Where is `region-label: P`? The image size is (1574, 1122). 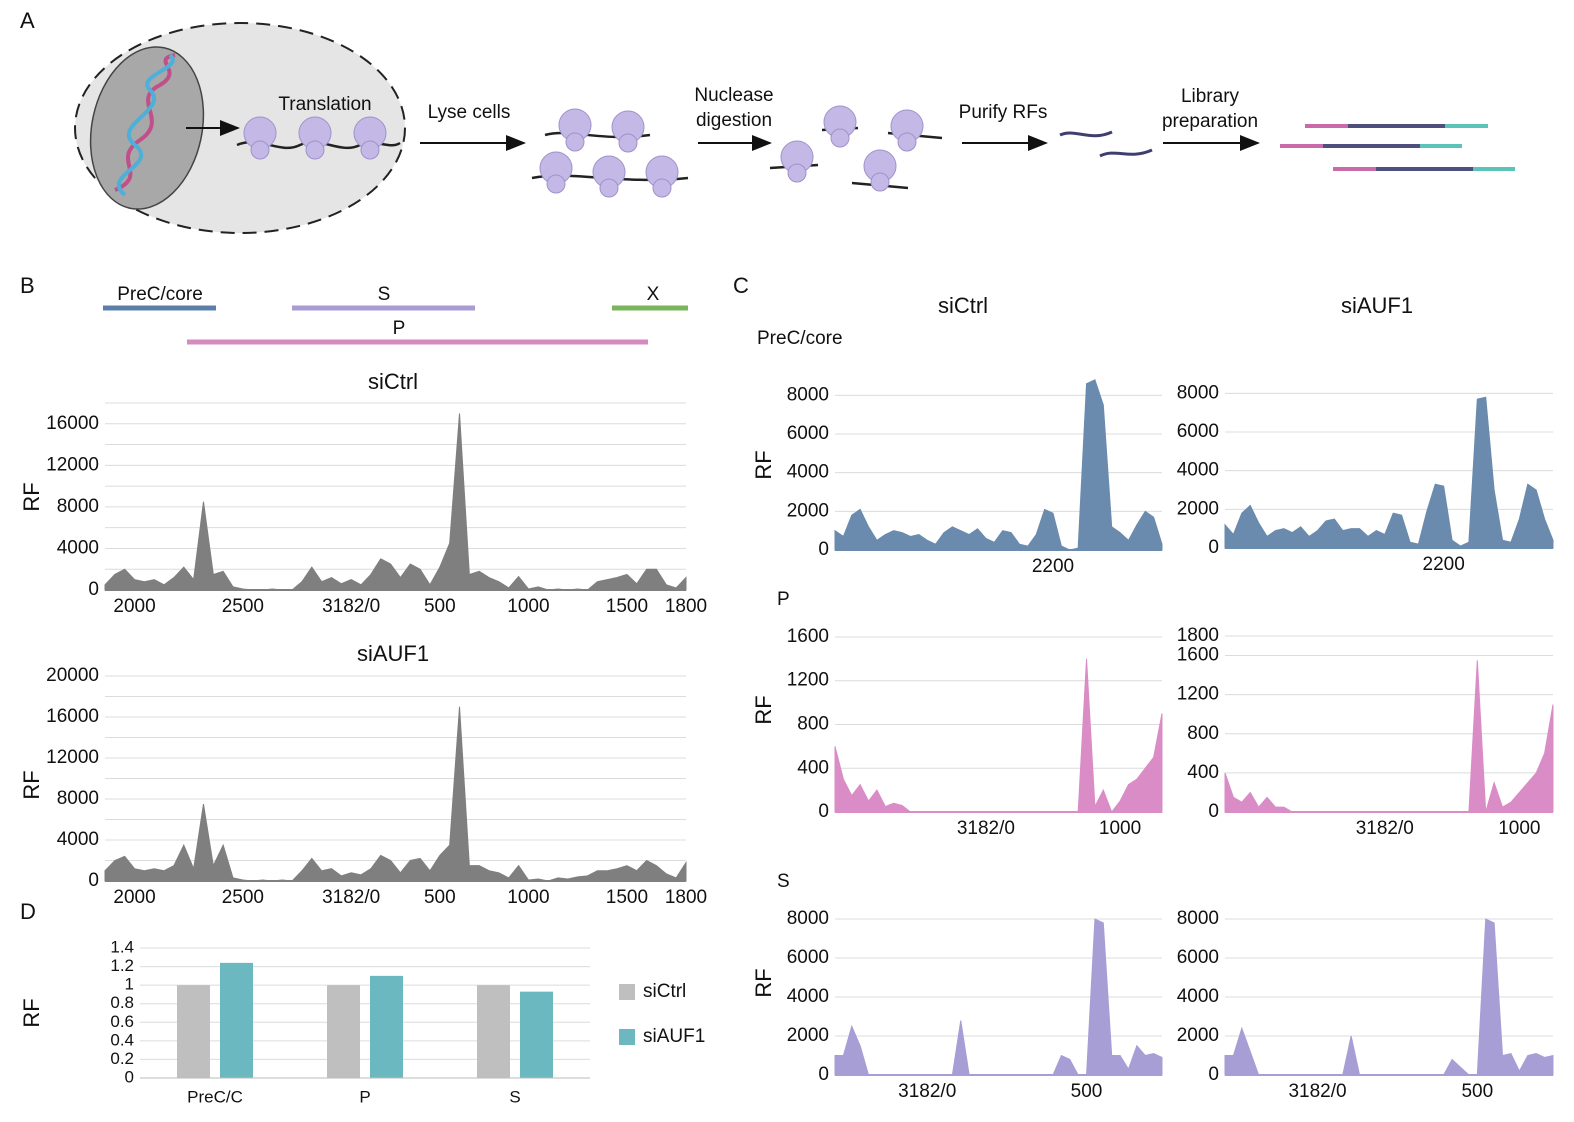
region-label: P is located at coordinates (399, 328).